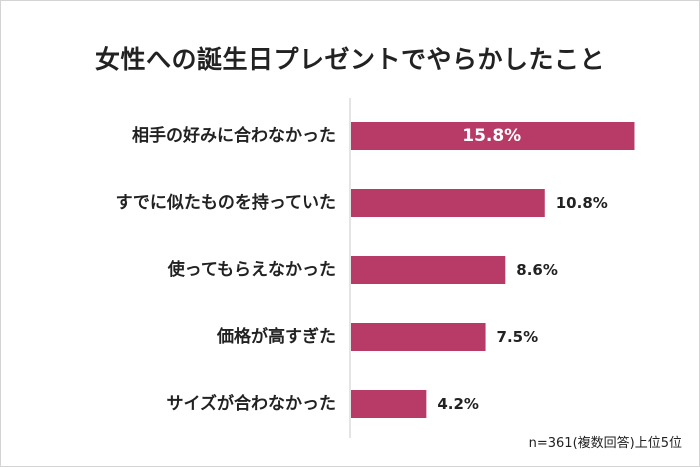 The height and width of the screenshot is (467, 700). I want to click on data-label: 15.8%, so click(491, 136).